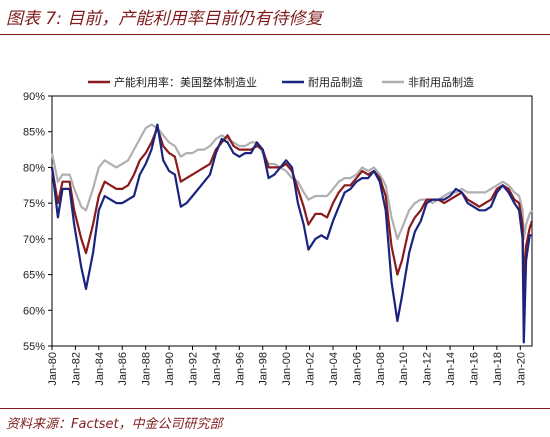 The width and height of the screenshot is (550, 437). I want to click on x-tick-label: Jan-08, so click(381, 369).